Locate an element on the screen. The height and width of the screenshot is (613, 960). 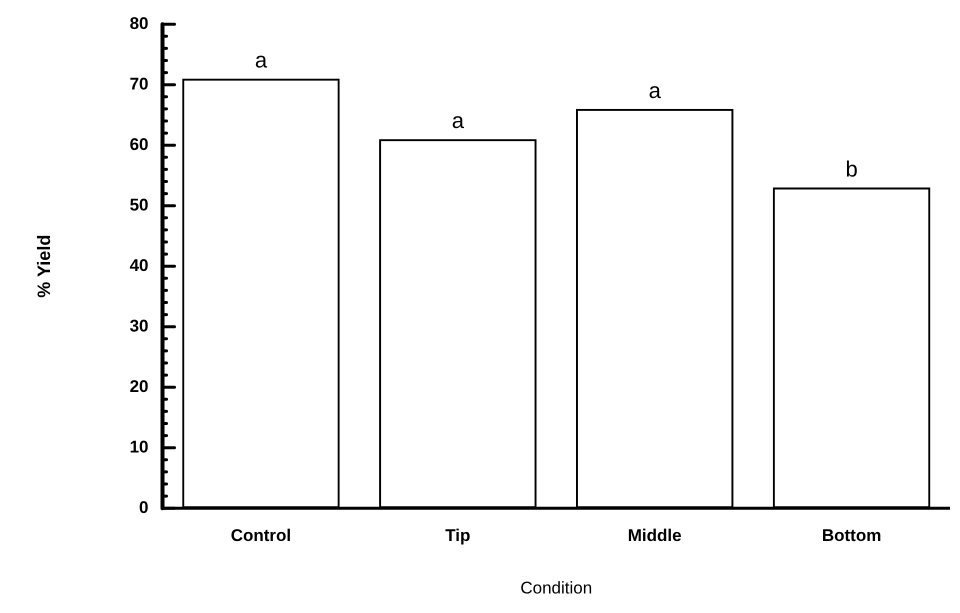
y-tick-label: 30 is located at coordinates (139, 326).